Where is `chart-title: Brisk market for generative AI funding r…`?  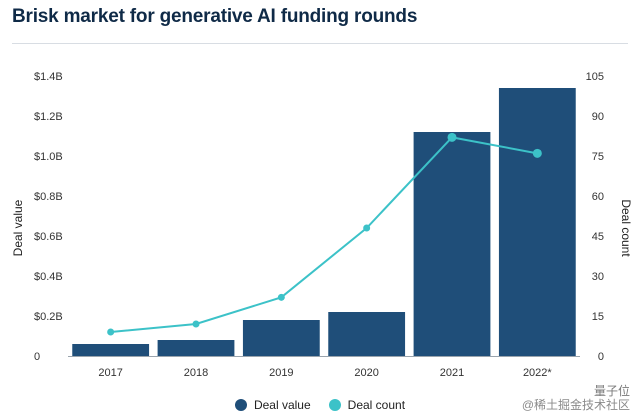 chart-title: Brisk market for generative AI funding r… is located at coordinates (215, 16).